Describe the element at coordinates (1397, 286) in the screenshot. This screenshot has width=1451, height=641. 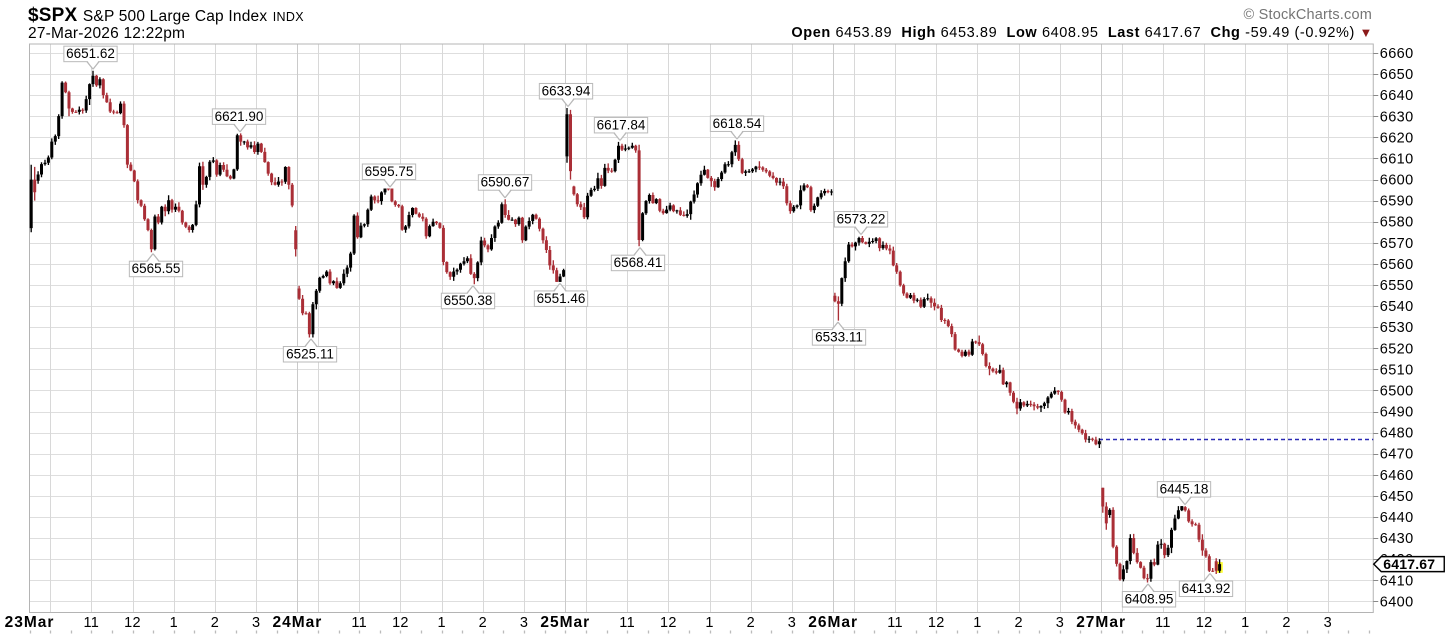
I see `svg-text: 6550` at that location.